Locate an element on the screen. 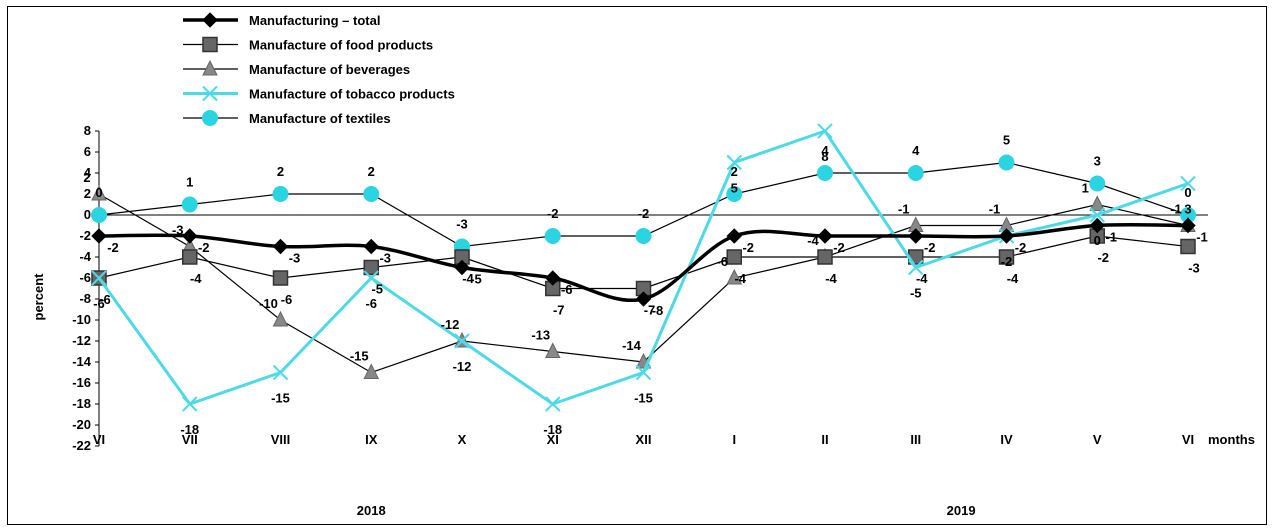 This screenshot has width=1274, height=532. data-label: 4 is located at coordinates (825, 150).